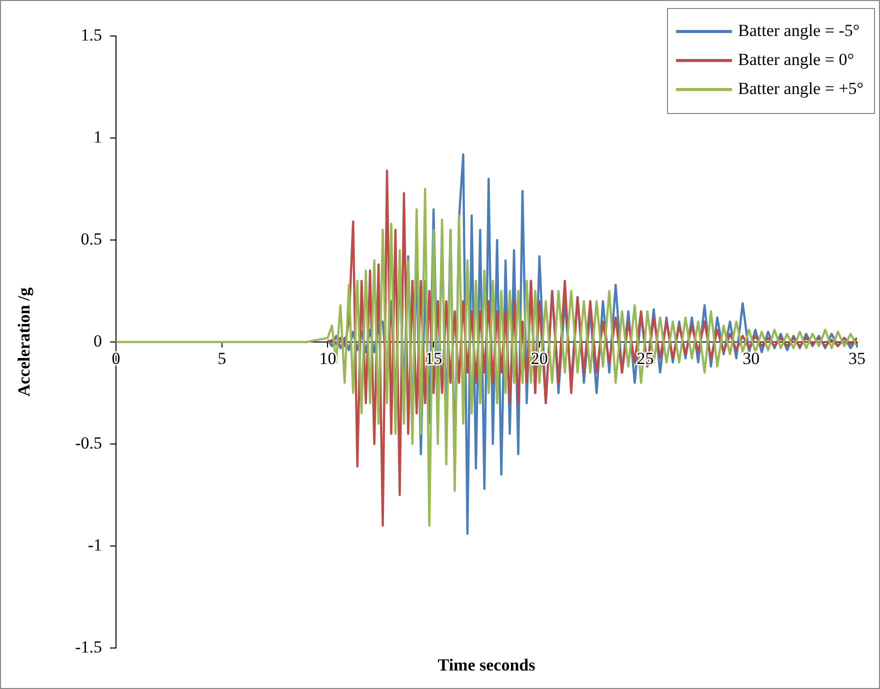  I want to click on x-tick-label: 35, so click(857, 358).